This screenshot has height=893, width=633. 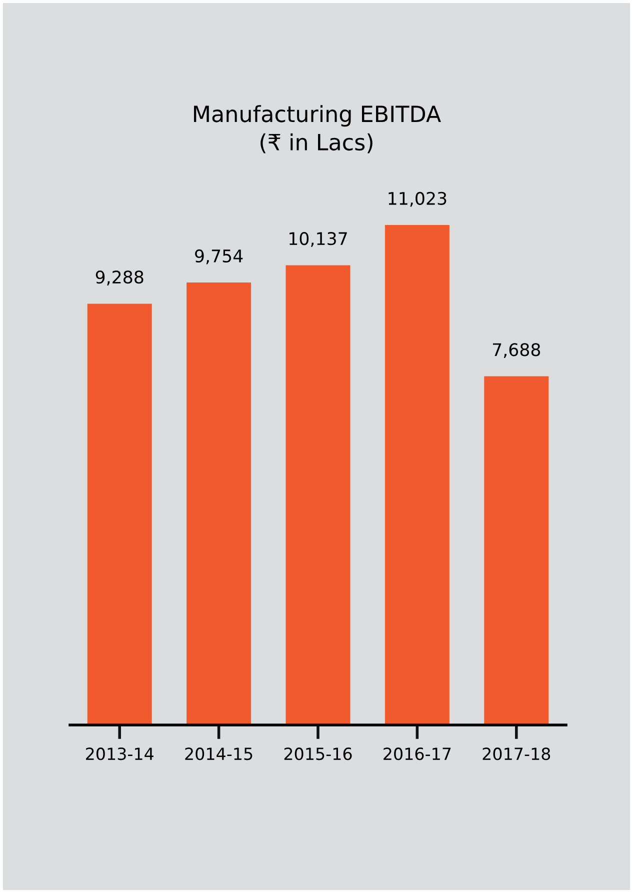 What do you see at coordinates (516, 754) in the screenshot?
I see `x-tick-label: 2017-18` at bounding box center [516, 754].